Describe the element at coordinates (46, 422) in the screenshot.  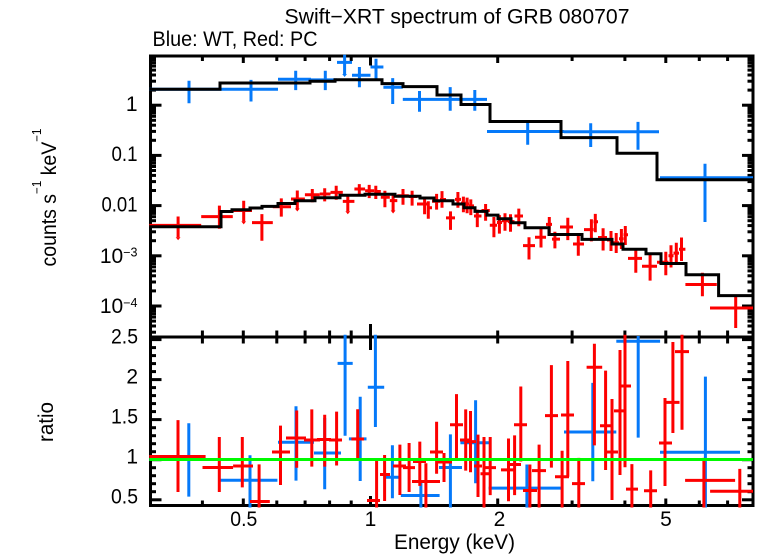
I see `svg-text: ratio` at that location.